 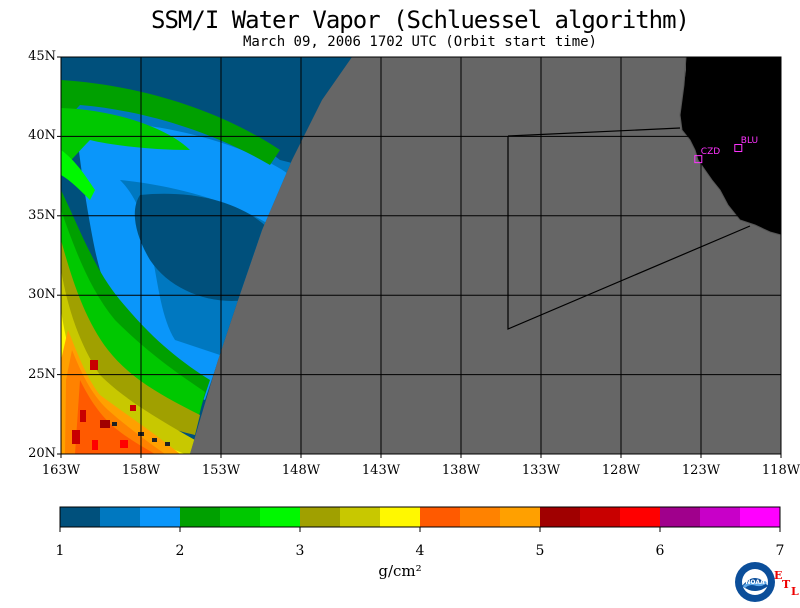 What do you see at coordinates (42, 215) in the screenshot?
I see `latitude-label: 35N` at bounding box center [42, 215].